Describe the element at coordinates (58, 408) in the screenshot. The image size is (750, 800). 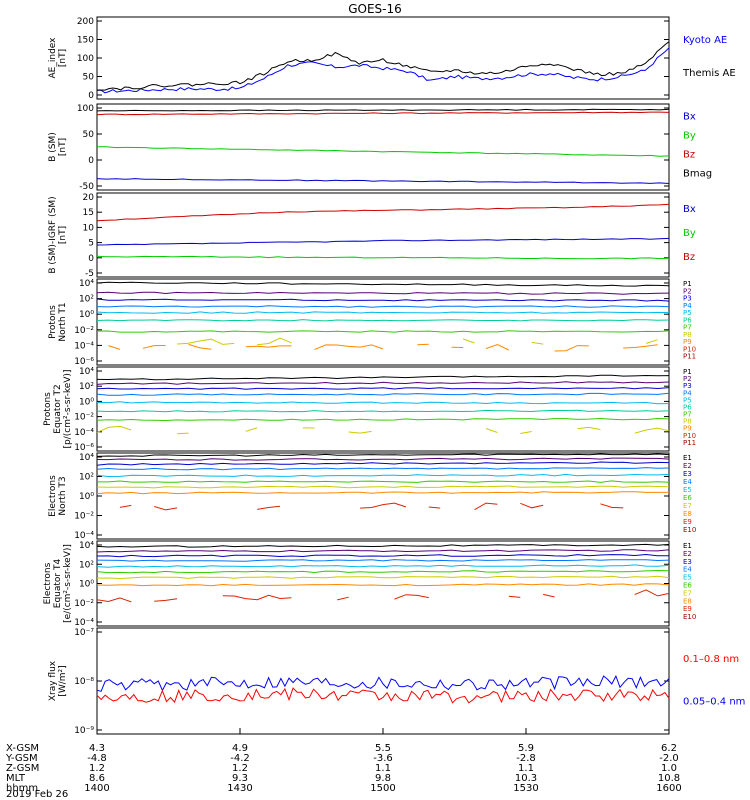
I see `y-axis-label: Equator T2` at that location.